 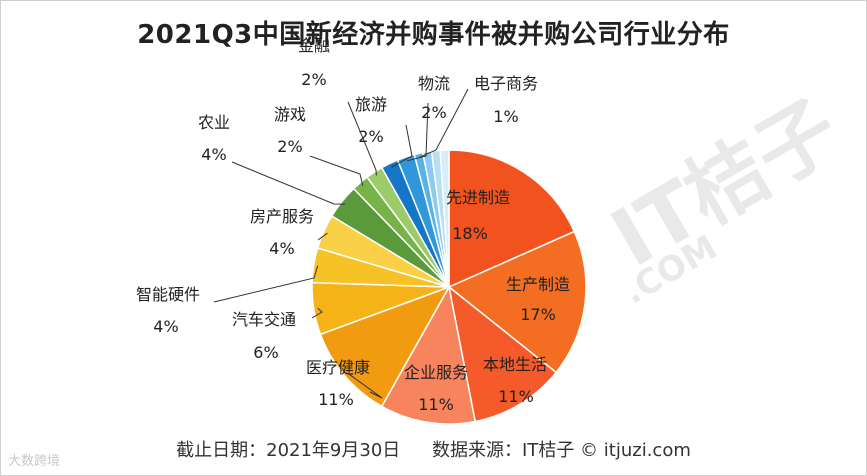 I want to click on leader-line-智能硬件, so click(x=266, y=284).